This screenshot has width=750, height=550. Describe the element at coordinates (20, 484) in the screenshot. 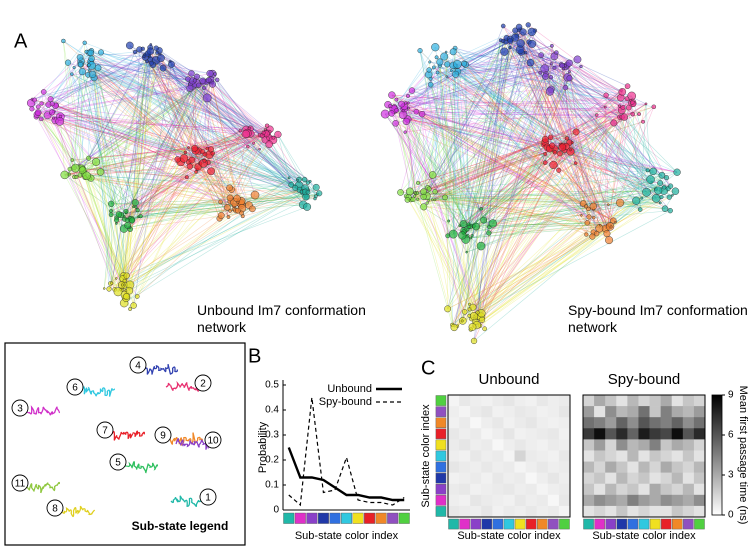

I see `substate-number: 11` at that location.